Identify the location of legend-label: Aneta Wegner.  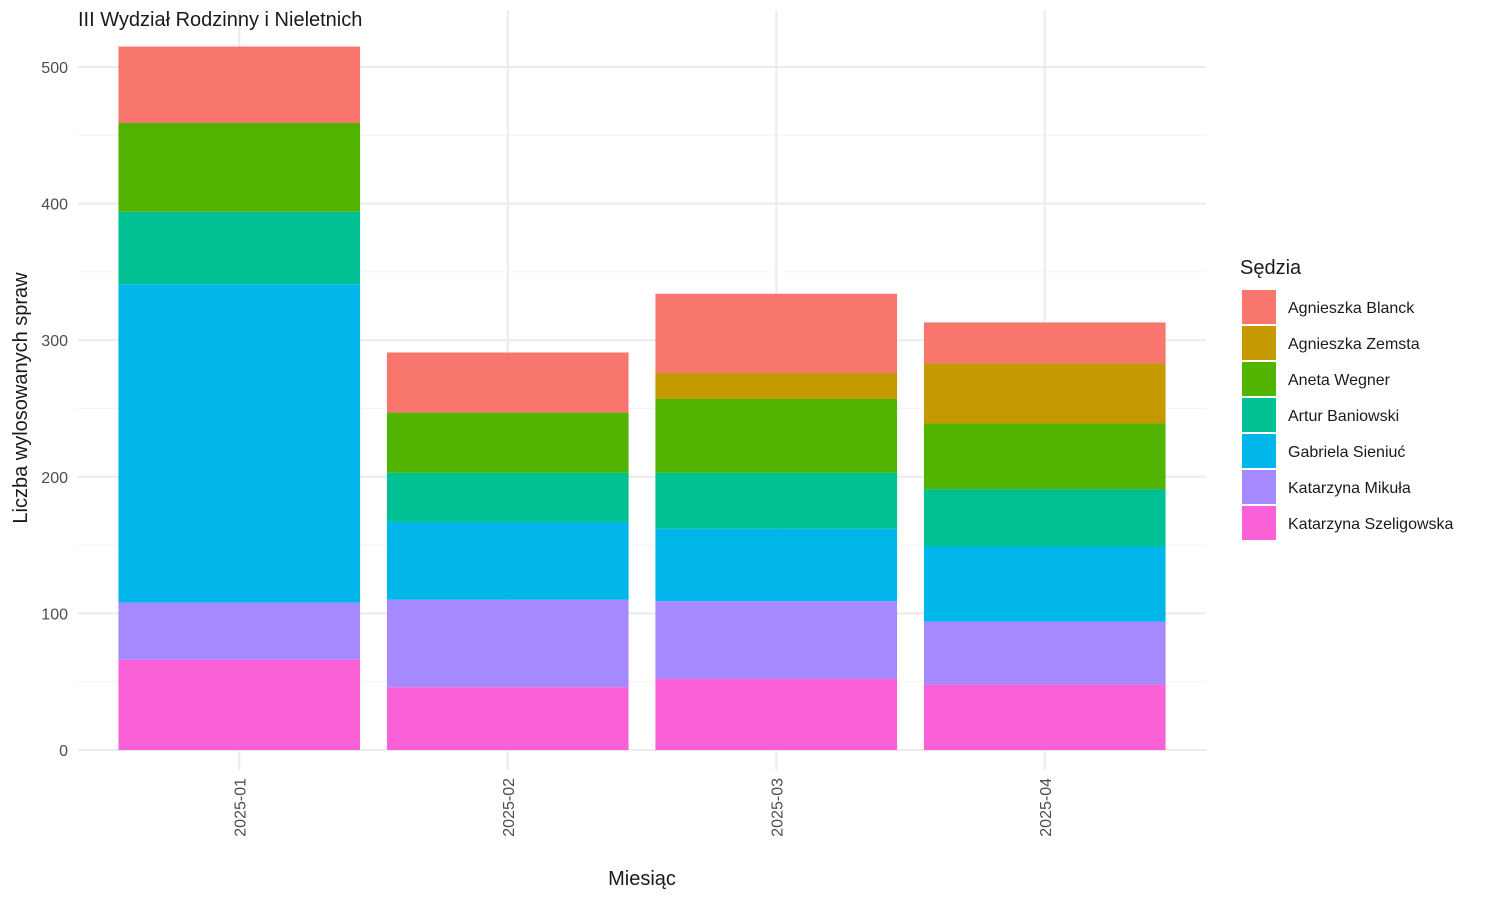
(1339, 380).